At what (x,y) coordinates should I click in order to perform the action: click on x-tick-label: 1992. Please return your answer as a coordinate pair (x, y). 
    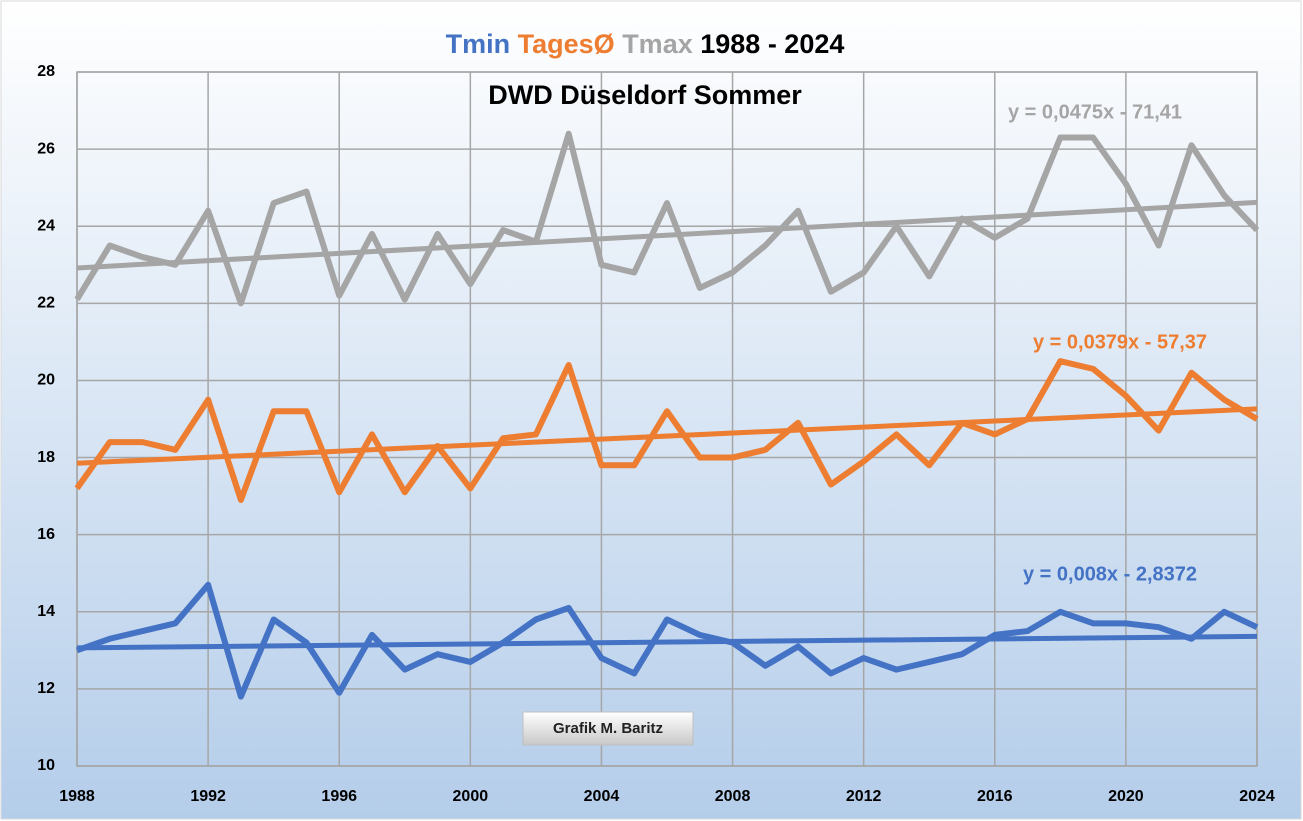
    Looking at the image, I should click on (208, 796).